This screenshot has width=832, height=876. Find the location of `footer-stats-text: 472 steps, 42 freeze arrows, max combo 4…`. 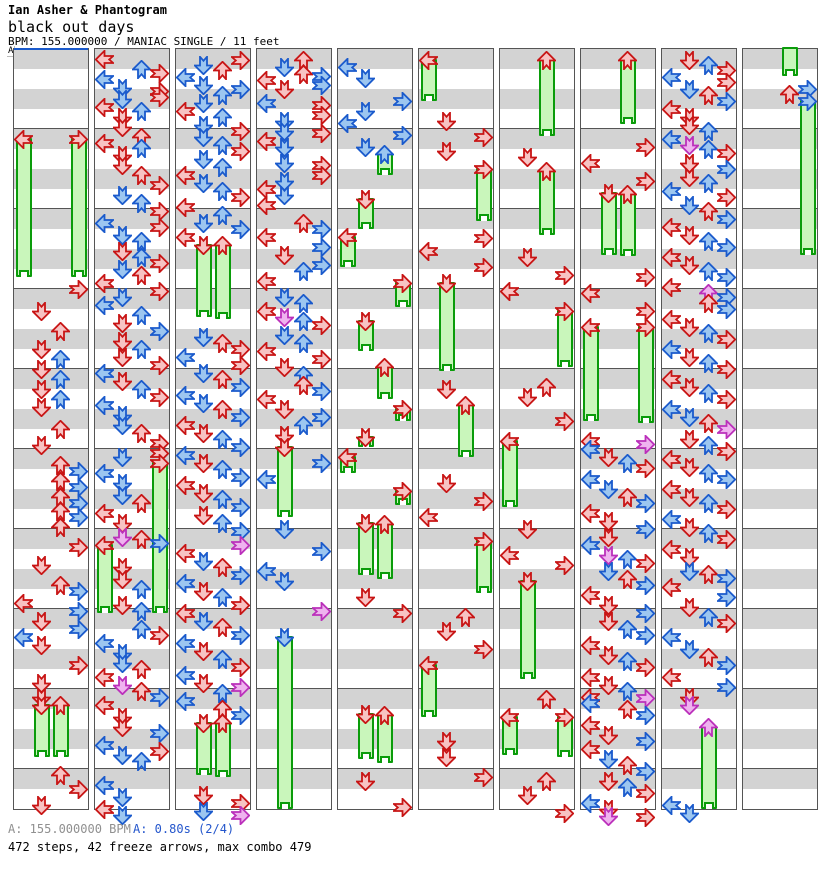

footer-stats-text: 472 steps, 42 freeze arrows, max combo 4… is located at coordinates (160, 847).